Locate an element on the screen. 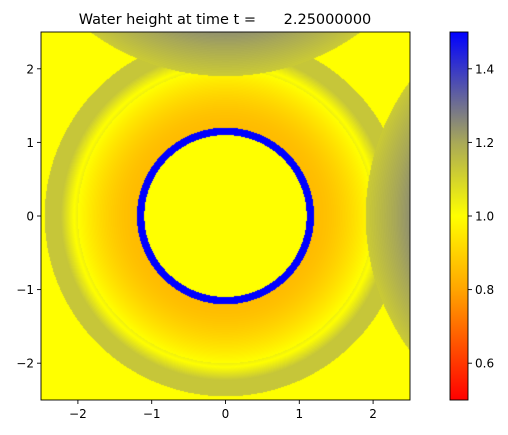 The image size is (508, 435). colorbar: 0.6 0.8 1.0 1.2 1.4 is located at coordinates (471, 216).